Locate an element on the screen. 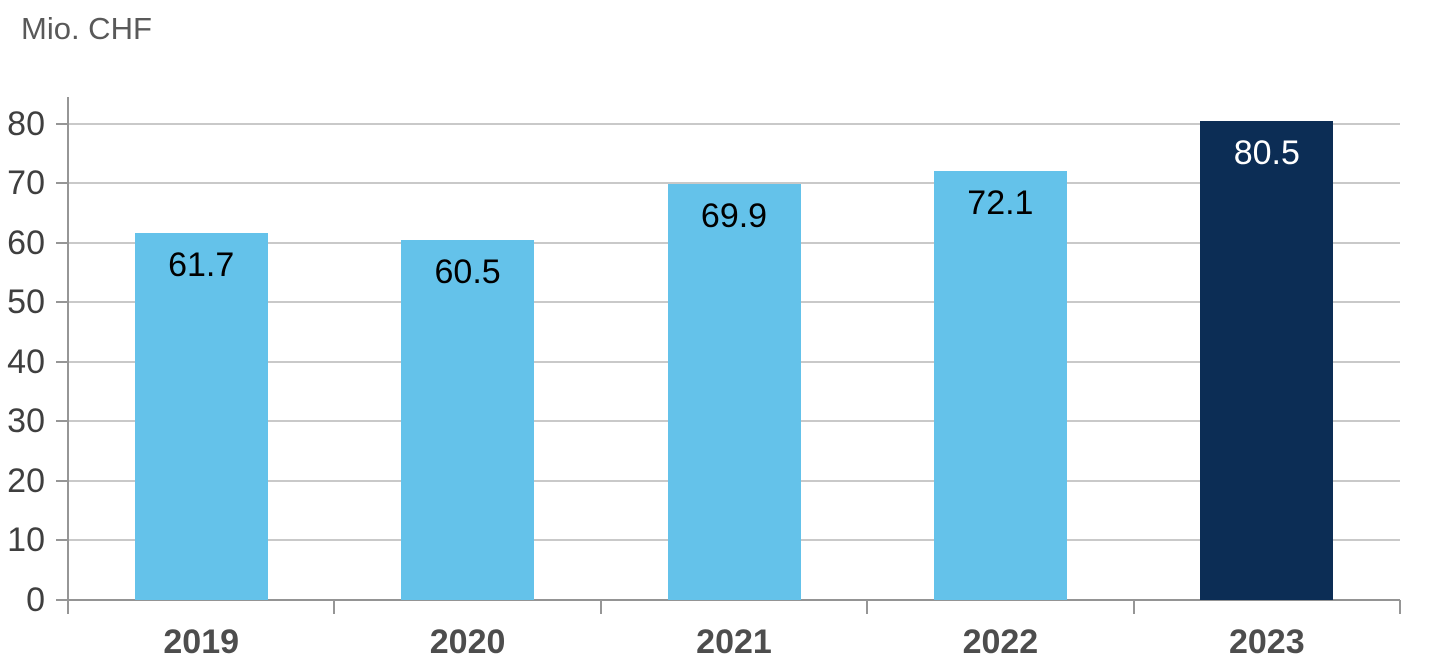 The image size is (1447, 664). bar-2020: 60.5 is located at coordinates (468, 419).